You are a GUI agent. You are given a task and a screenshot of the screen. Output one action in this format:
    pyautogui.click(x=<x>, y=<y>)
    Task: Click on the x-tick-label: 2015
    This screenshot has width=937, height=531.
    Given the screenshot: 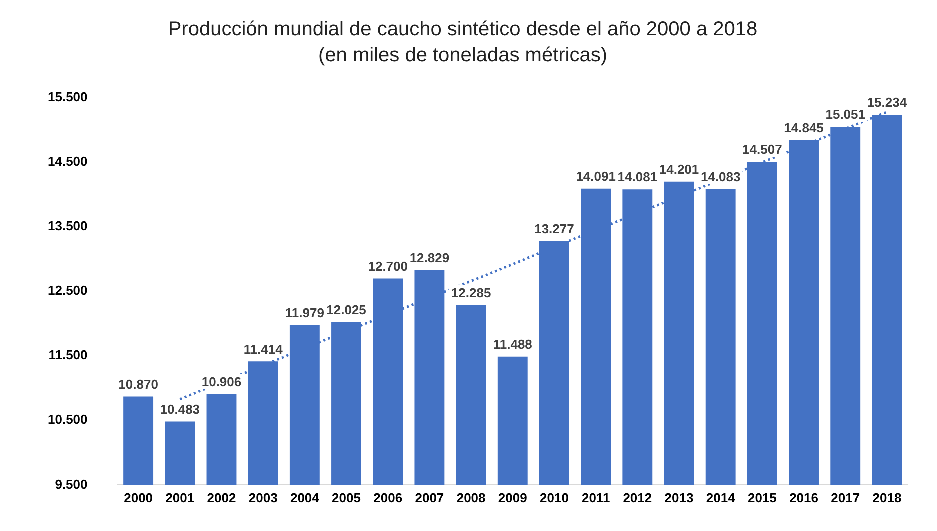 What is the action you would take?
    pyautogui.click(x=762, y=498)
    